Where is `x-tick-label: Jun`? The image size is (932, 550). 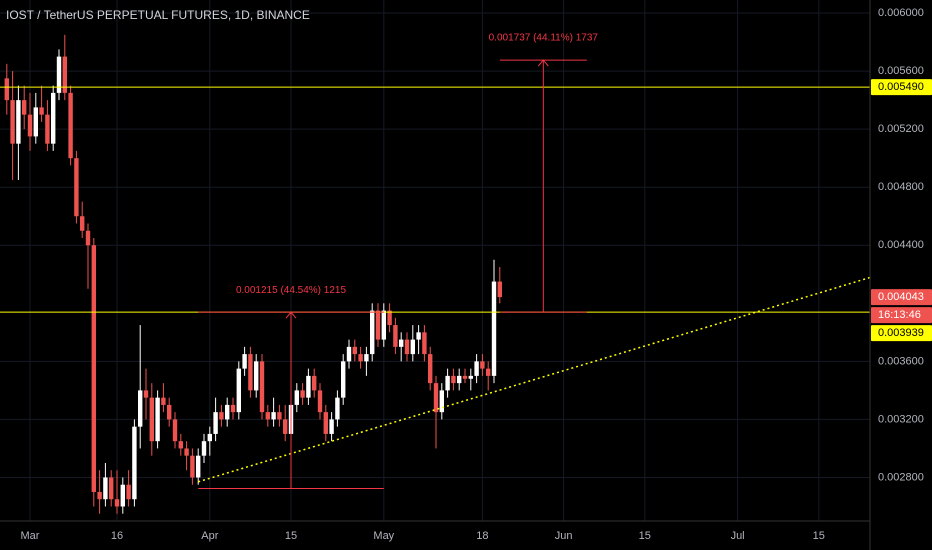
x-tick-label: Jun is located at coordinates (564, 536).